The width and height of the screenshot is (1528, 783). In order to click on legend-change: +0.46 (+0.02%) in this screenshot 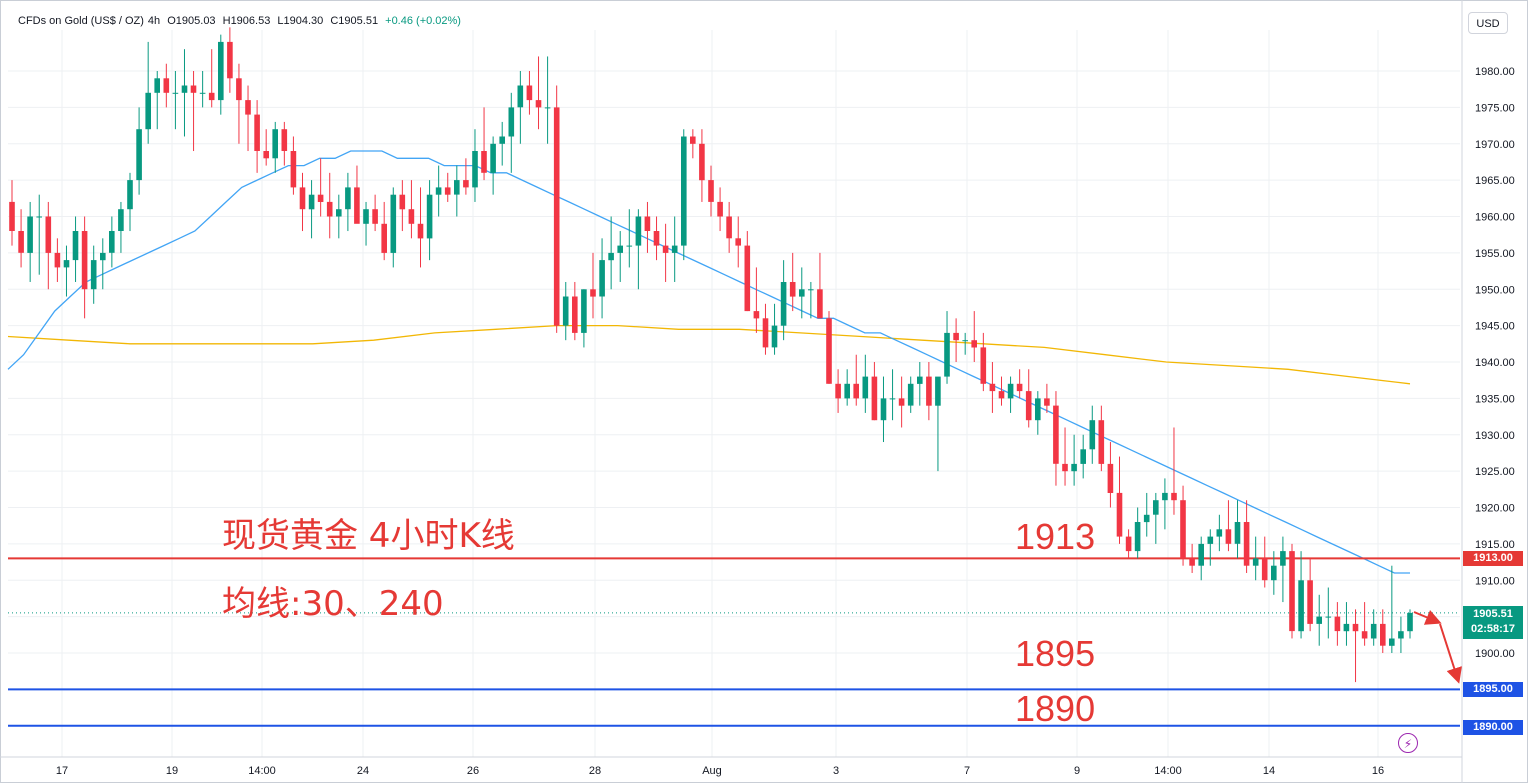, I will do `click(423, 21)`.